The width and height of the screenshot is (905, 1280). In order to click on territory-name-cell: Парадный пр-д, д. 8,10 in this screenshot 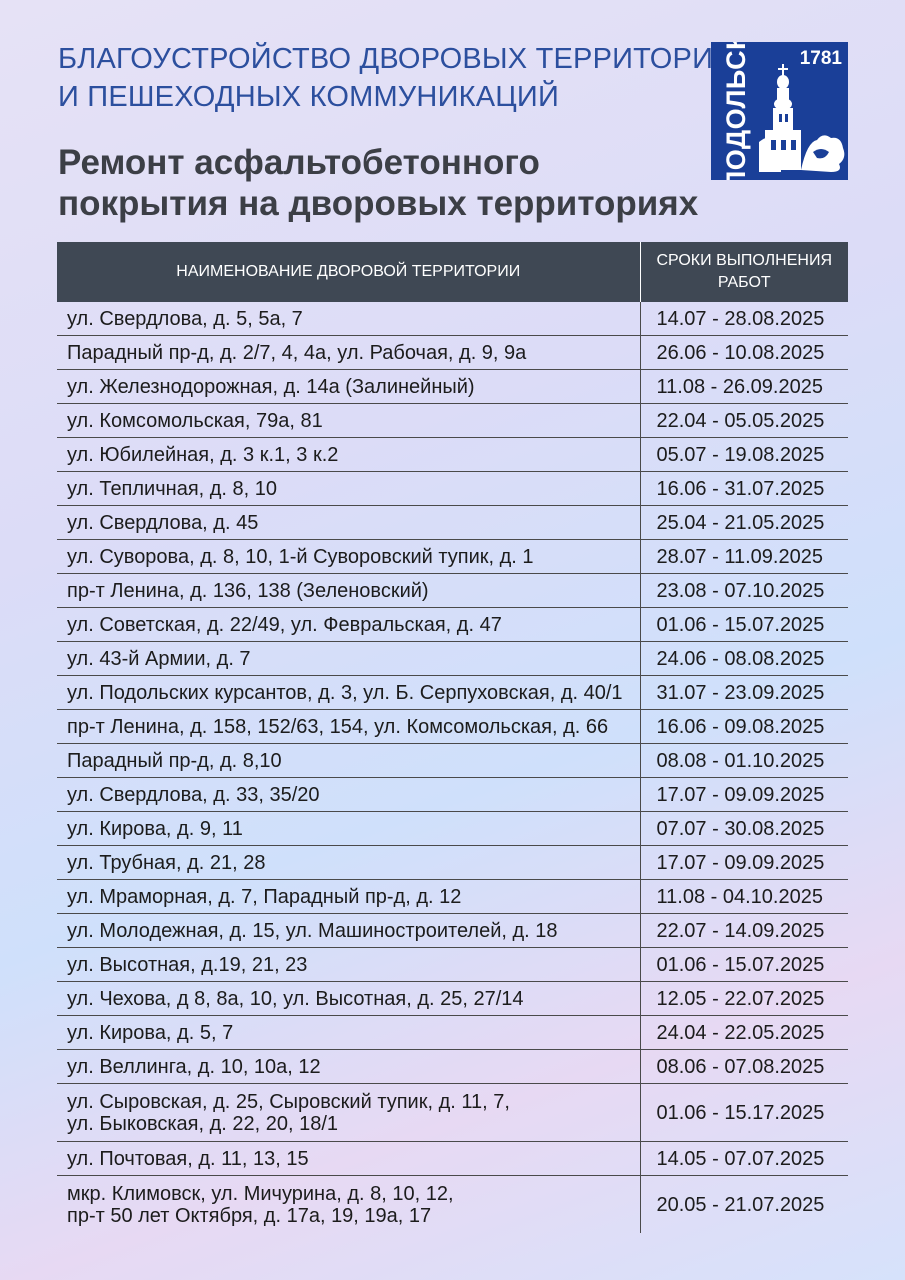, I will do `click(348, 760)`.